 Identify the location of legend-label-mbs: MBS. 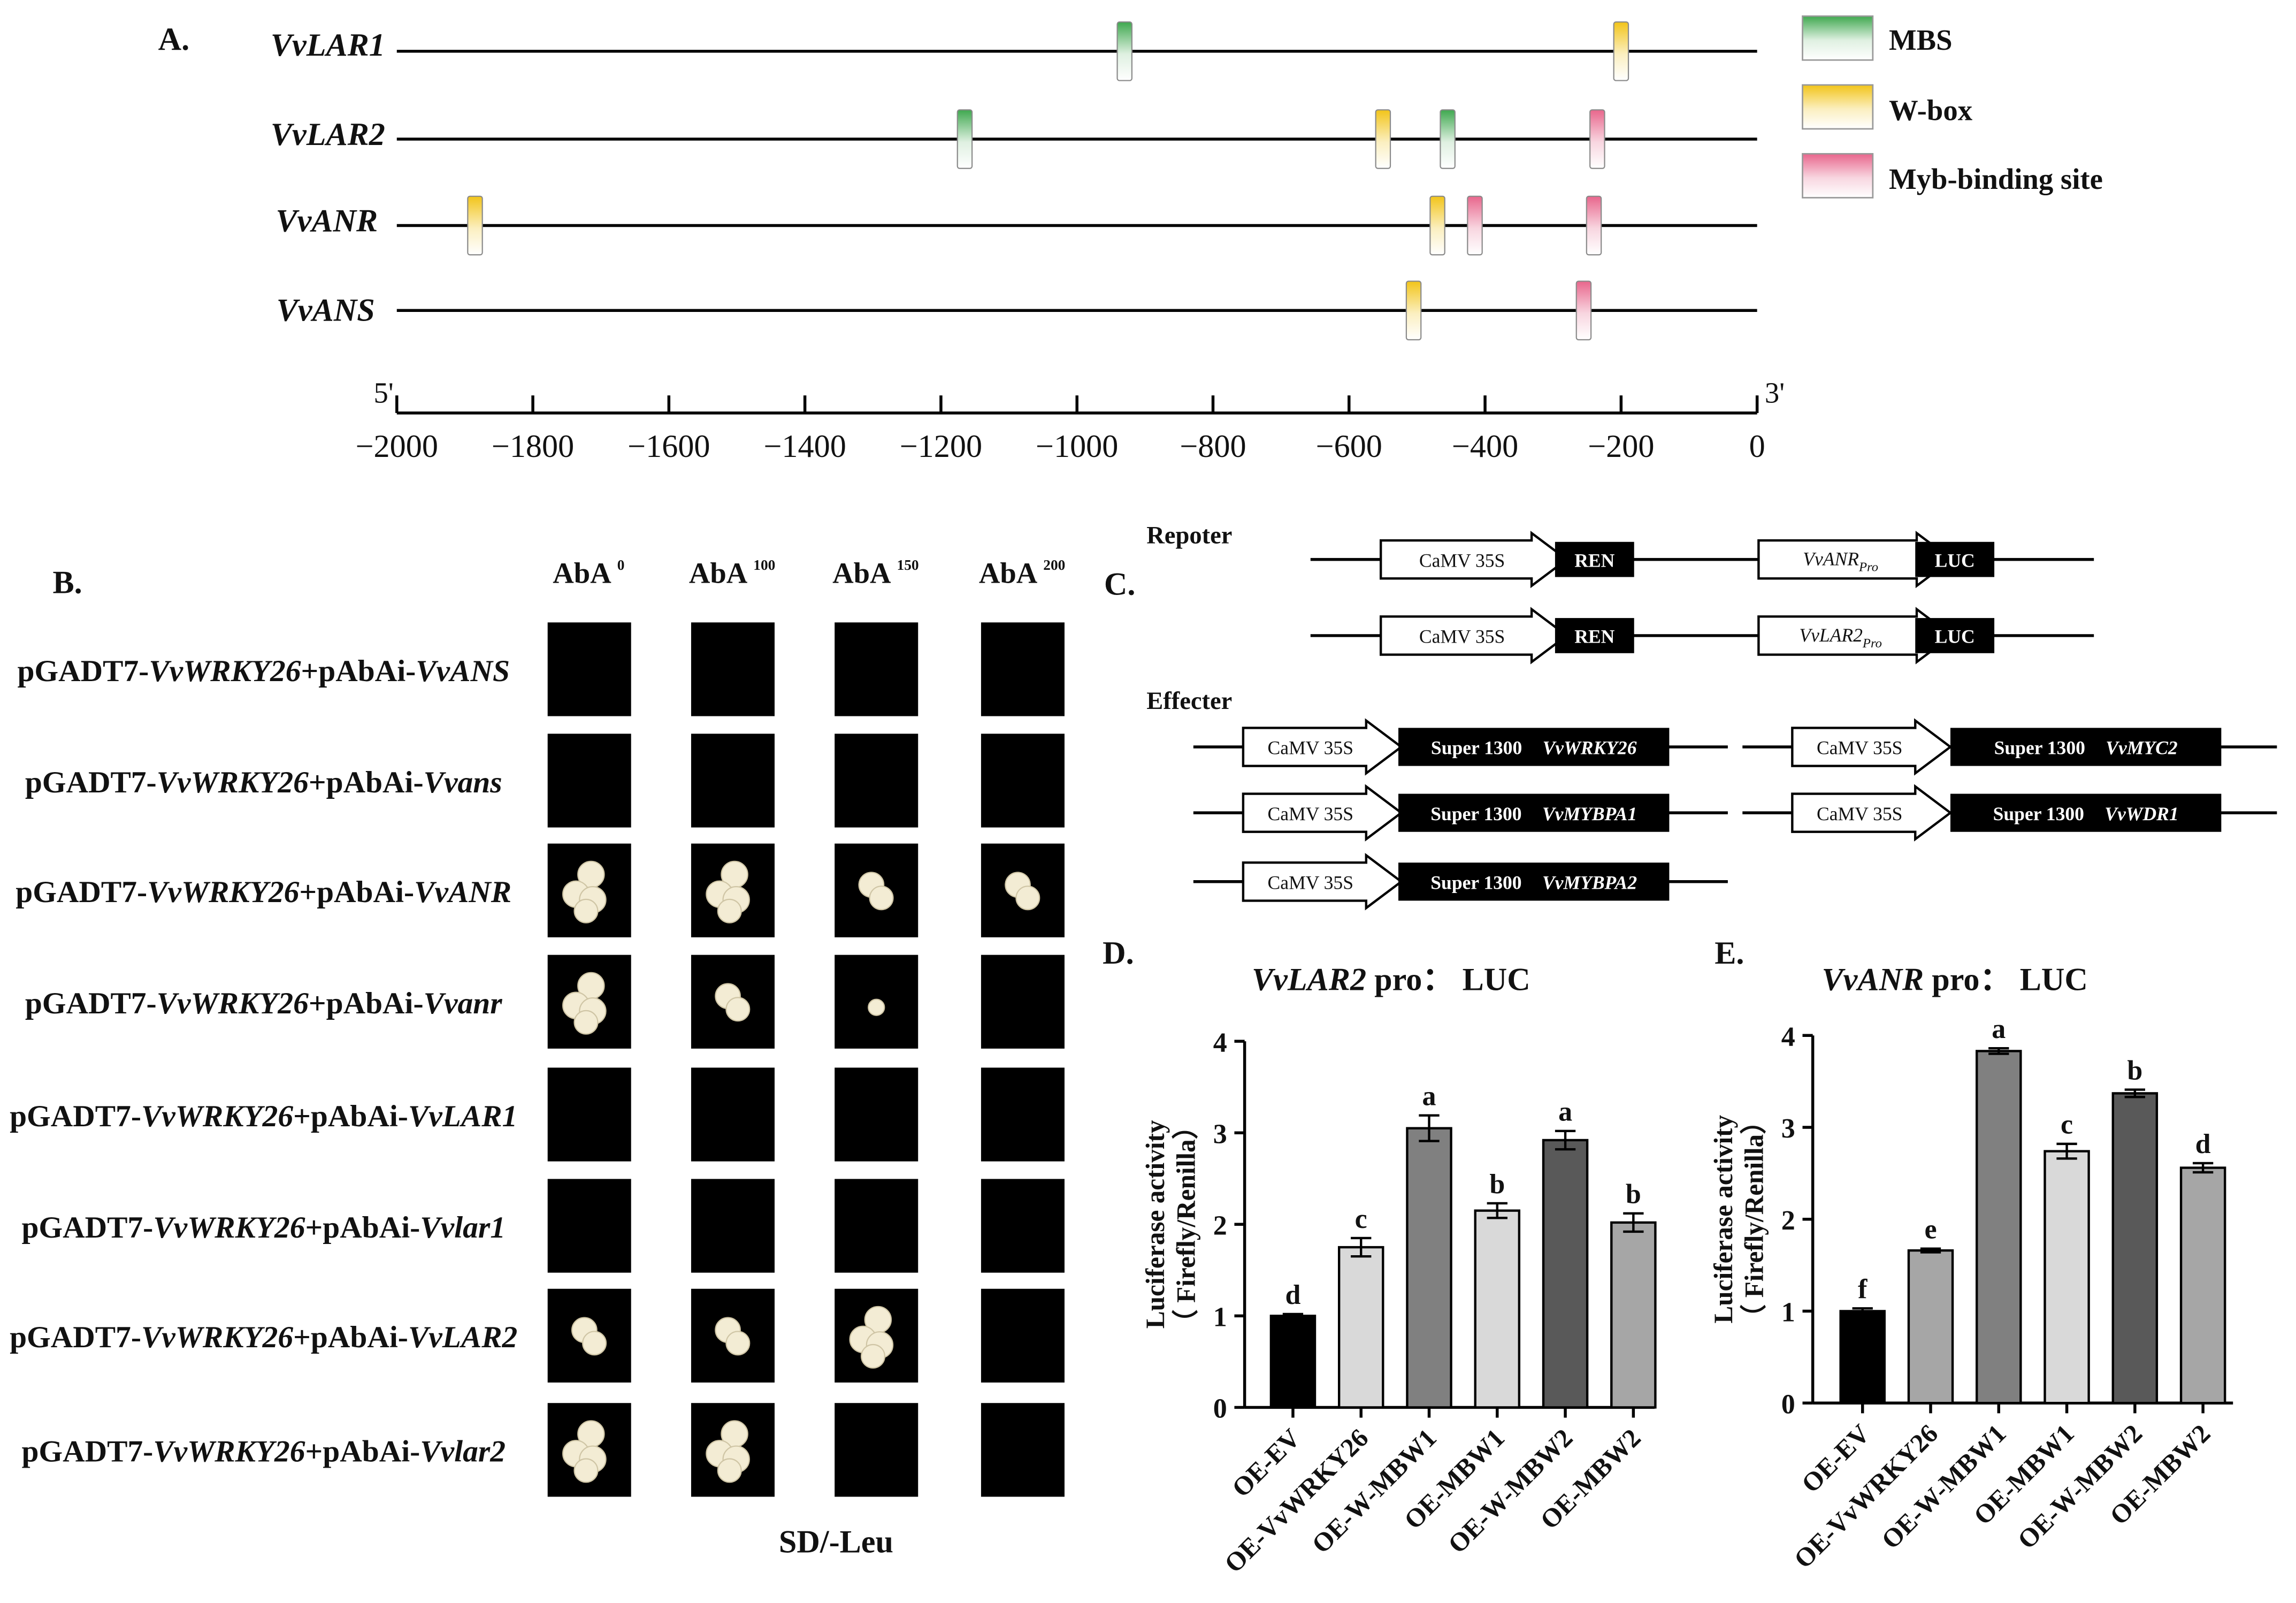
(1921, 40).